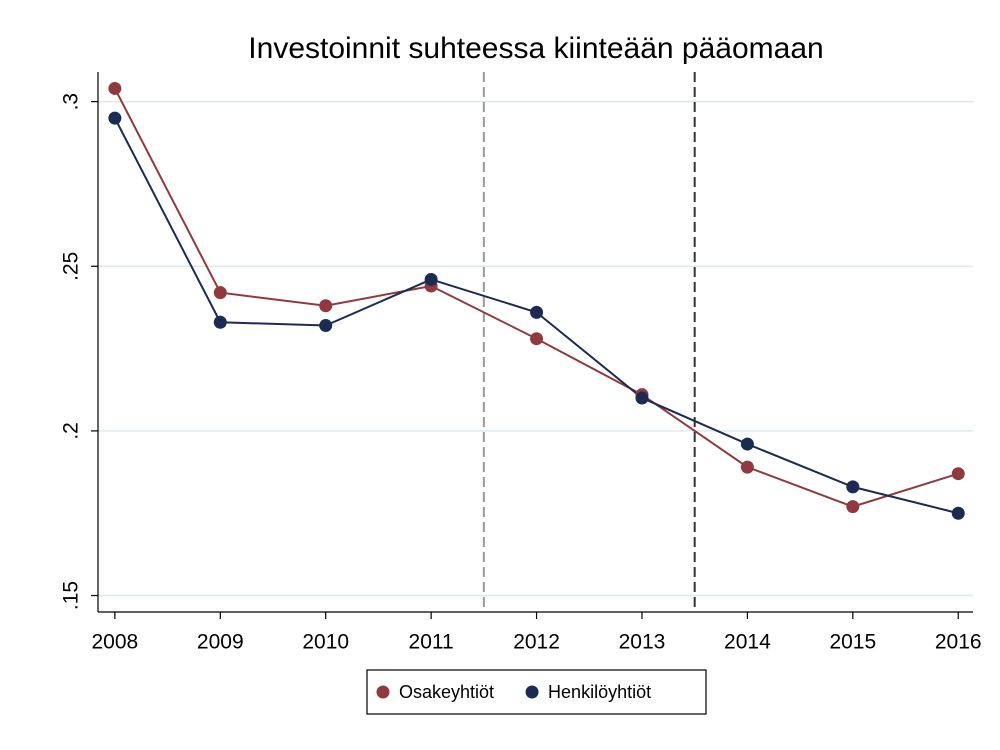  I want to click on y-tick-label: .3, so click(71, 102).